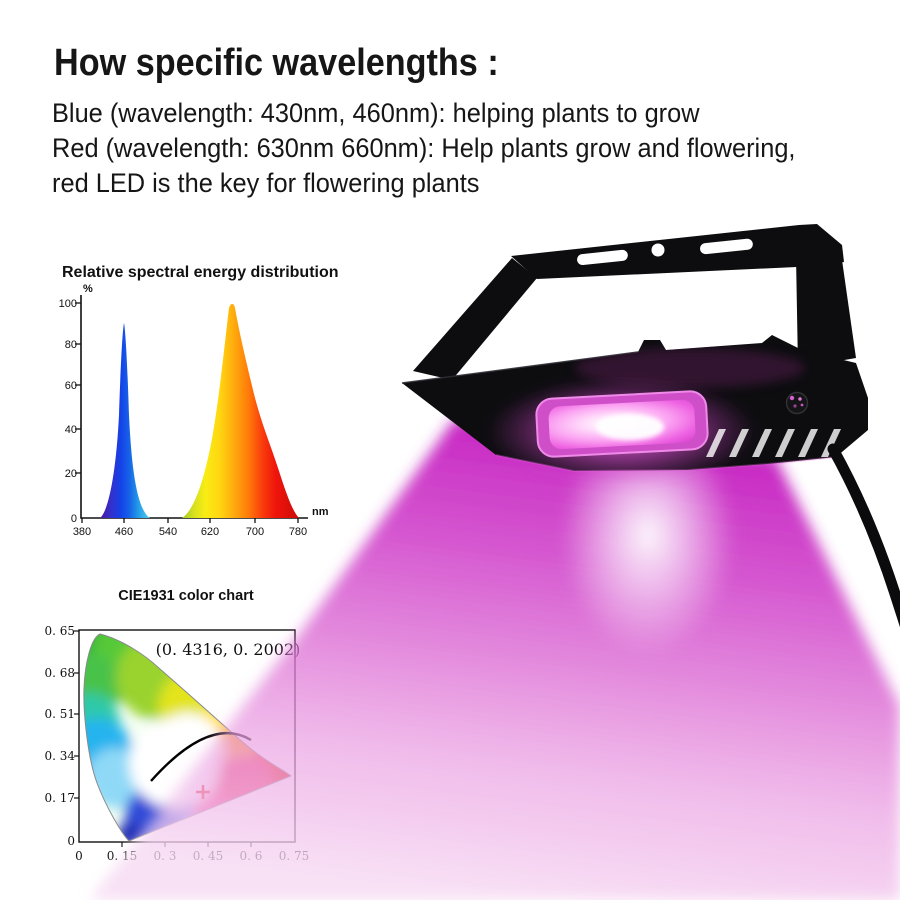 The width and height of the screenshot is (900, 900). I want to click on cie-x-tick: 0. 45, so click(208, 856).